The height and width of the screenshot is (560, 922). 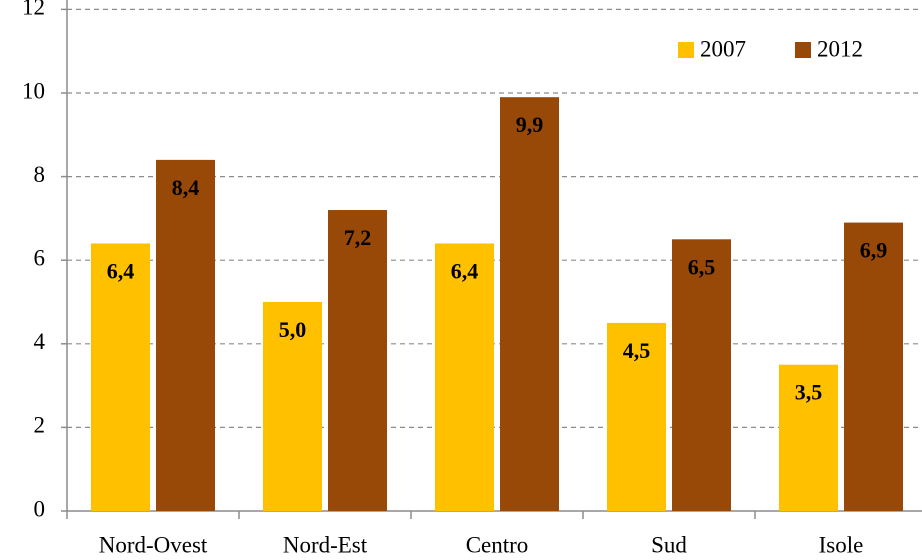 What do you see at coordinates (723, 48) in the screenshot?
I see `legend-label: 2007` at bounding box center [723, 48].